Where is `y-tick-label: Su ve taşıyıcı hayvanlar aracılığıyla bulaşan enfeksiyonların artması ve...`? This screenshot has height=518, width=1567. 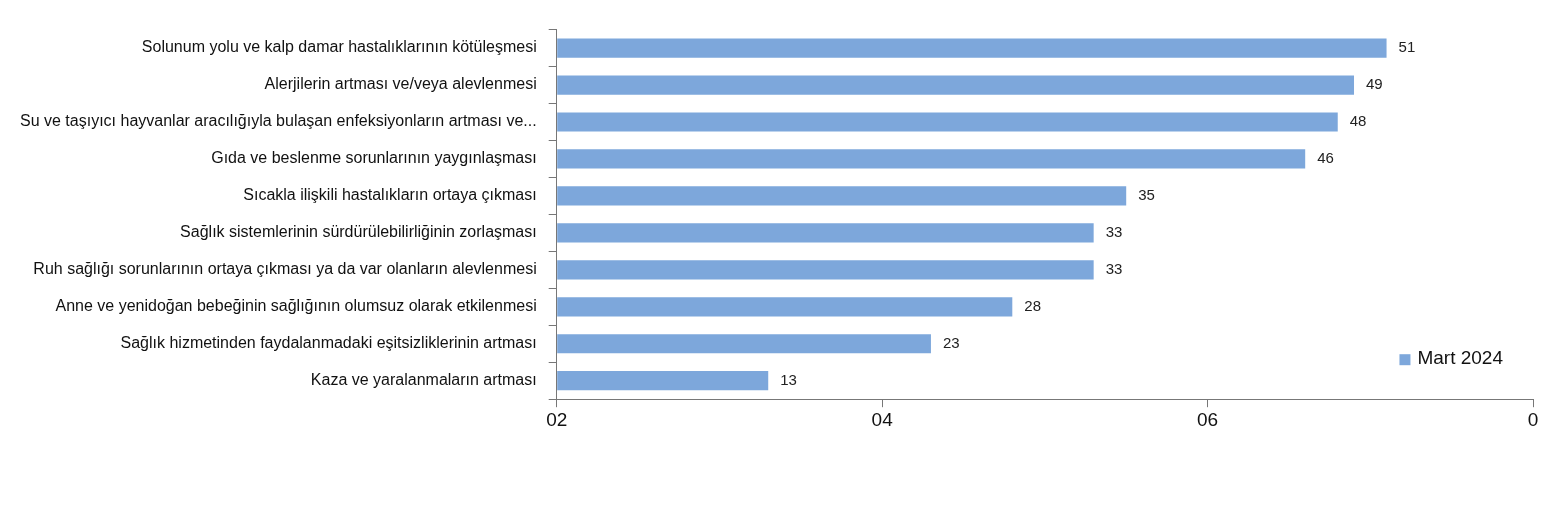 y-tick-label: Su ve taşıyıcı hayvanlar aracılığıyla bulaşan enfeksiyonların artması ve... is located at coordinates (278, 121).